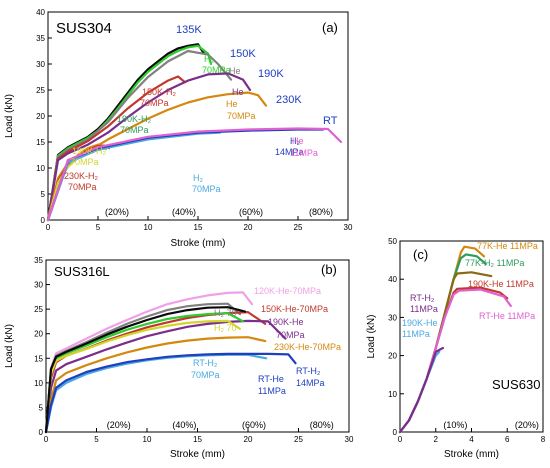 The image size is (550, 468). I want to click on strain-marker: (60%), so click(251, 212).